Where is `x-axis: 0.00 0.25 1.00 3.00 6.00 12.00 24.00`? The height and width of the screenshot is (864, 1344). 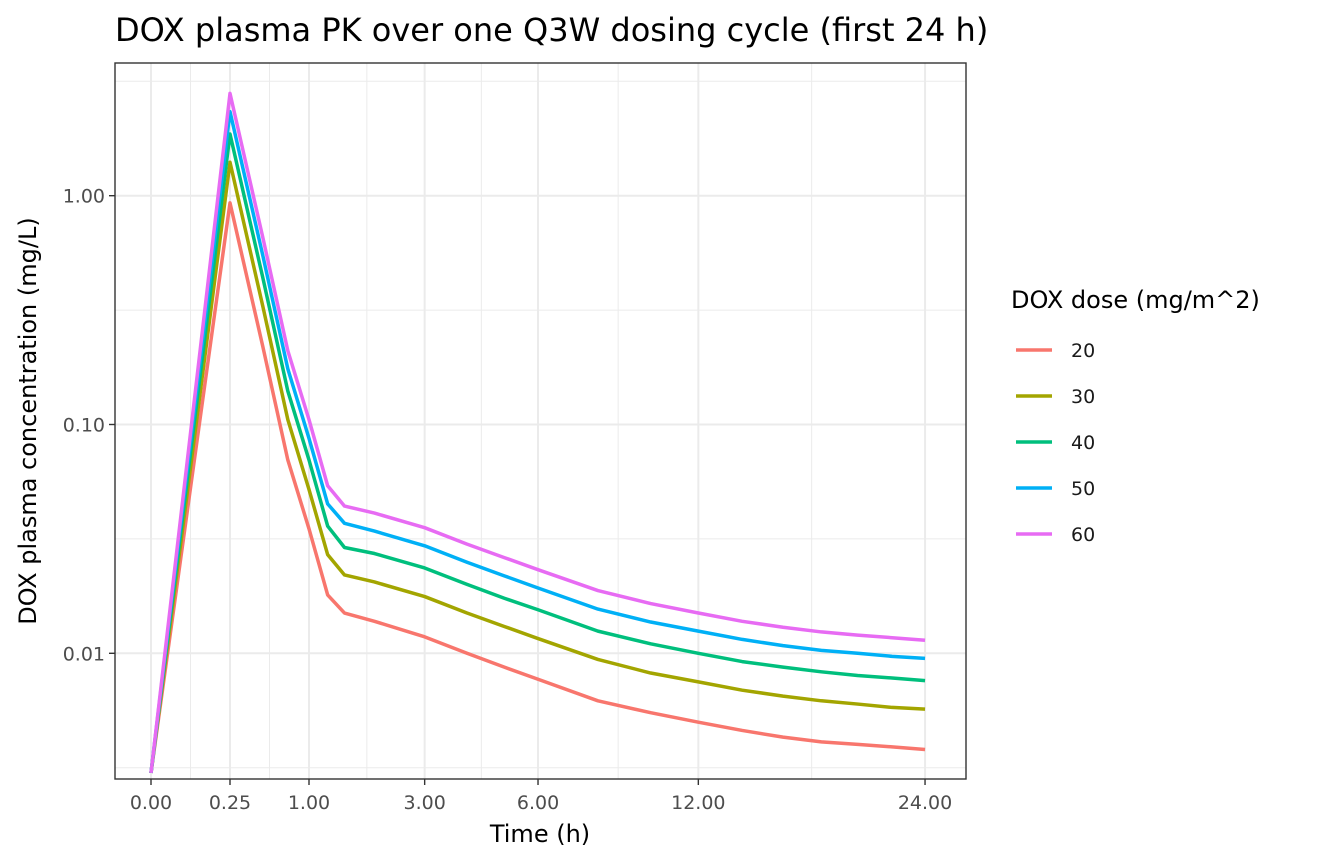
x-axis: 0.00 0.25 1.00 3.00 6.00 12.00 24.00 is located at coordinates (541, 796).